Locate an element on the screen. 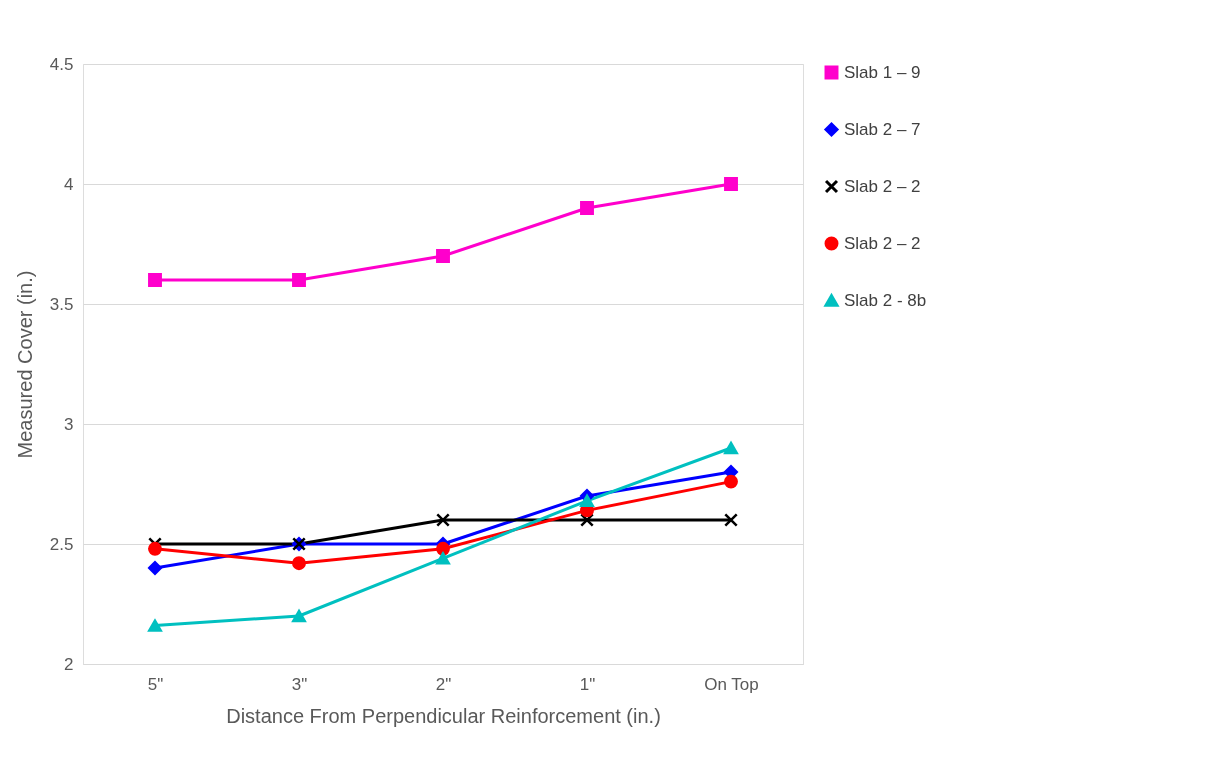 The width and height of the screenshot is (1211, 774). x-axis-title: Distance From Perpendicular Reinforcement (in.) is located at coordinates (443, 715).